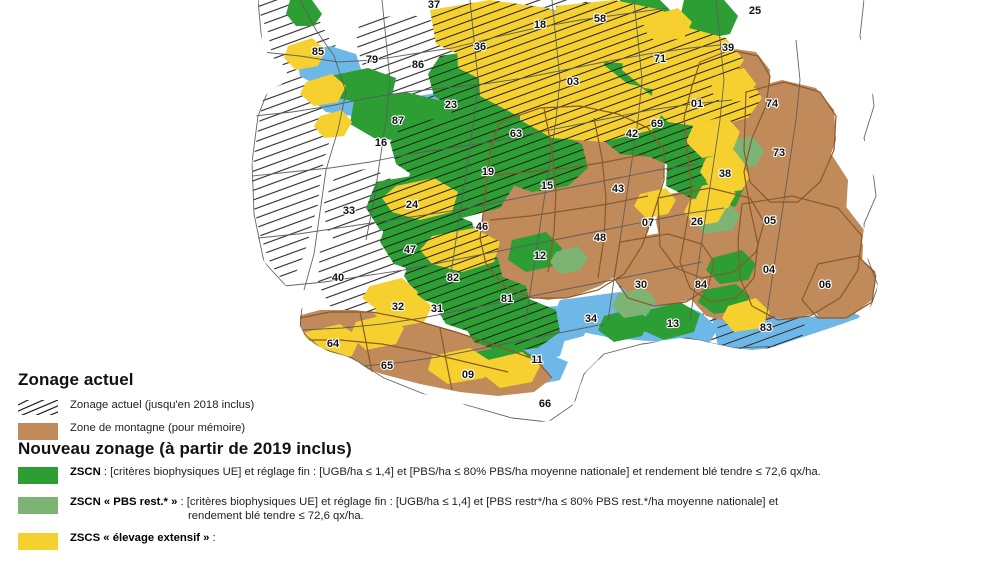 The image size is (1000, 561). I want to click on legend-label-zscs: ZSCS « élevage extensif » :, so click(143, 539).